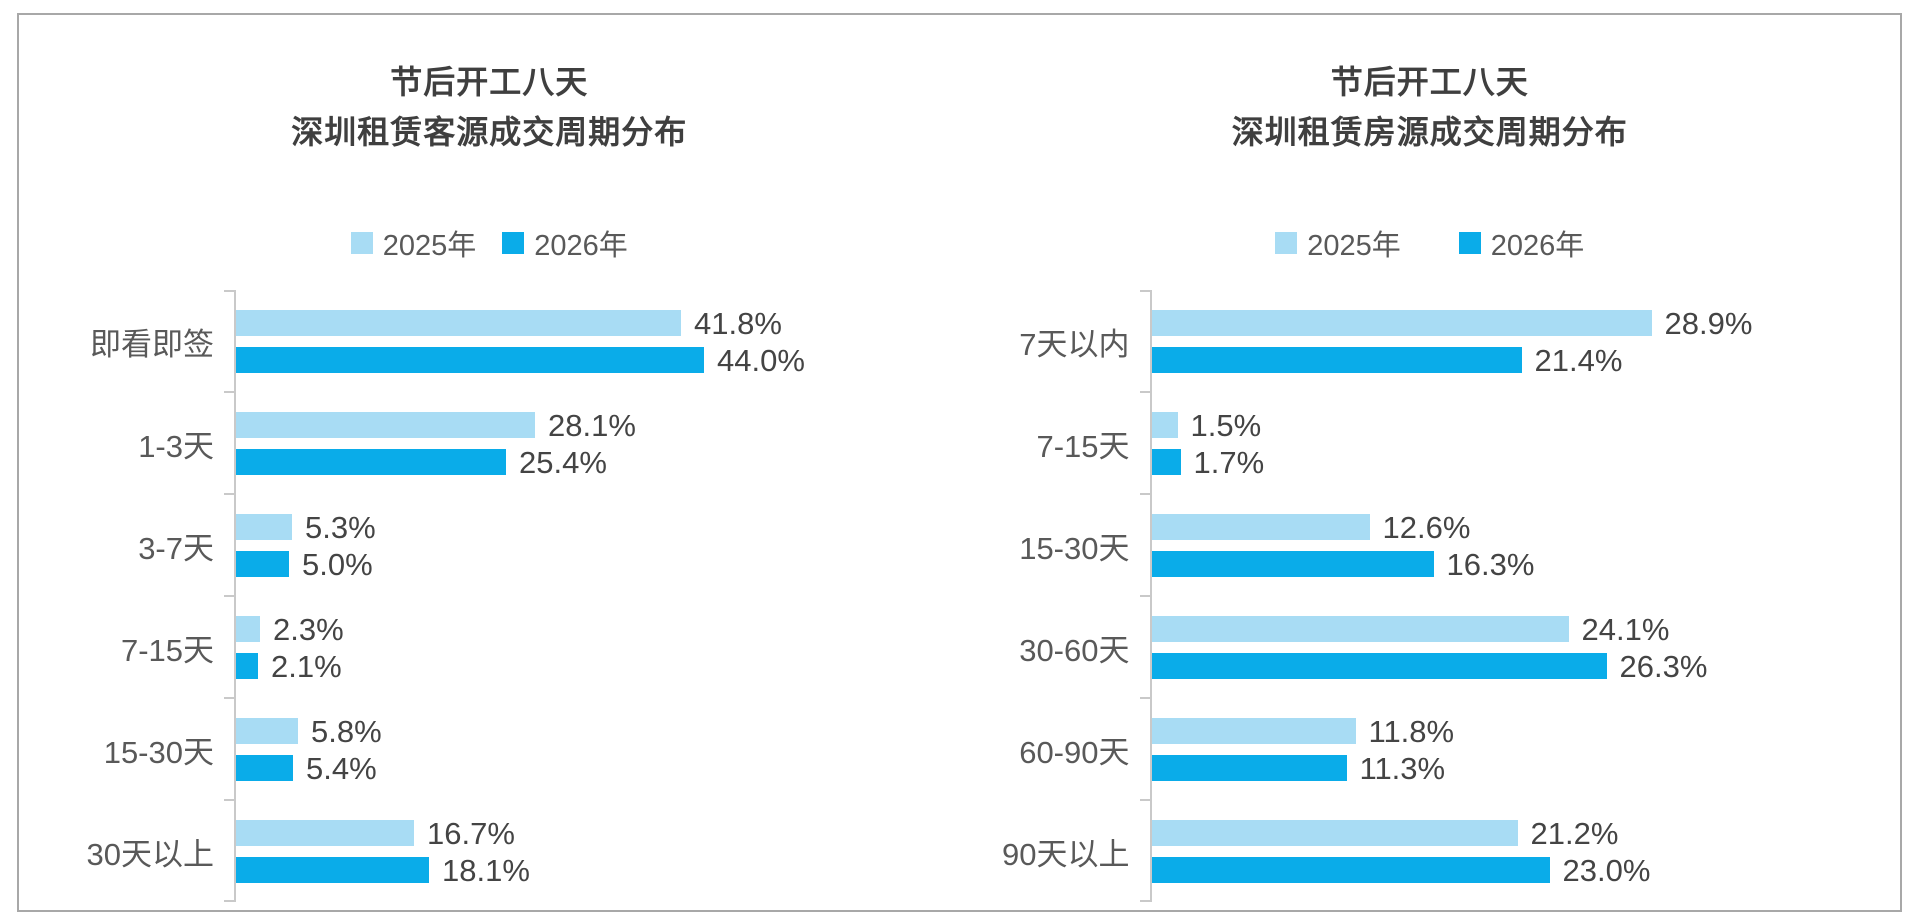 The height and width of the screenshot is (923, 1919). I want to click on value-label: 23.0%, so click(1606, 870).